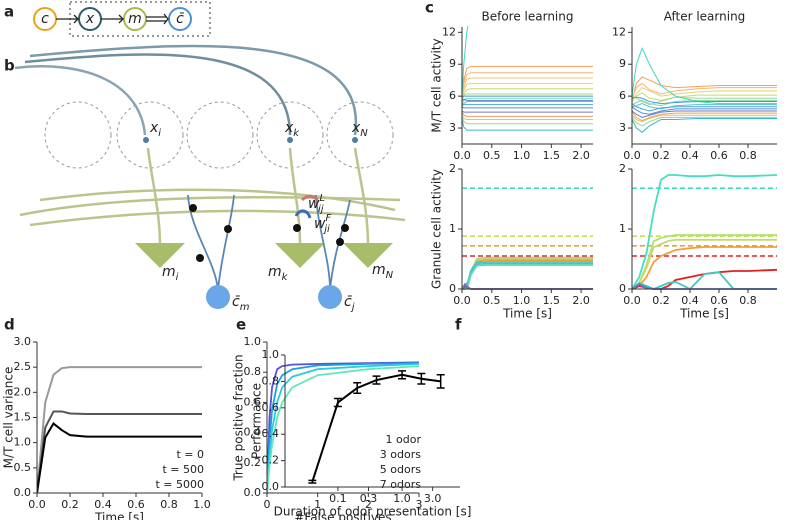  Describe the element at coordinates (241, 325) in the screenshot. I see `panel-label: e` at that location.